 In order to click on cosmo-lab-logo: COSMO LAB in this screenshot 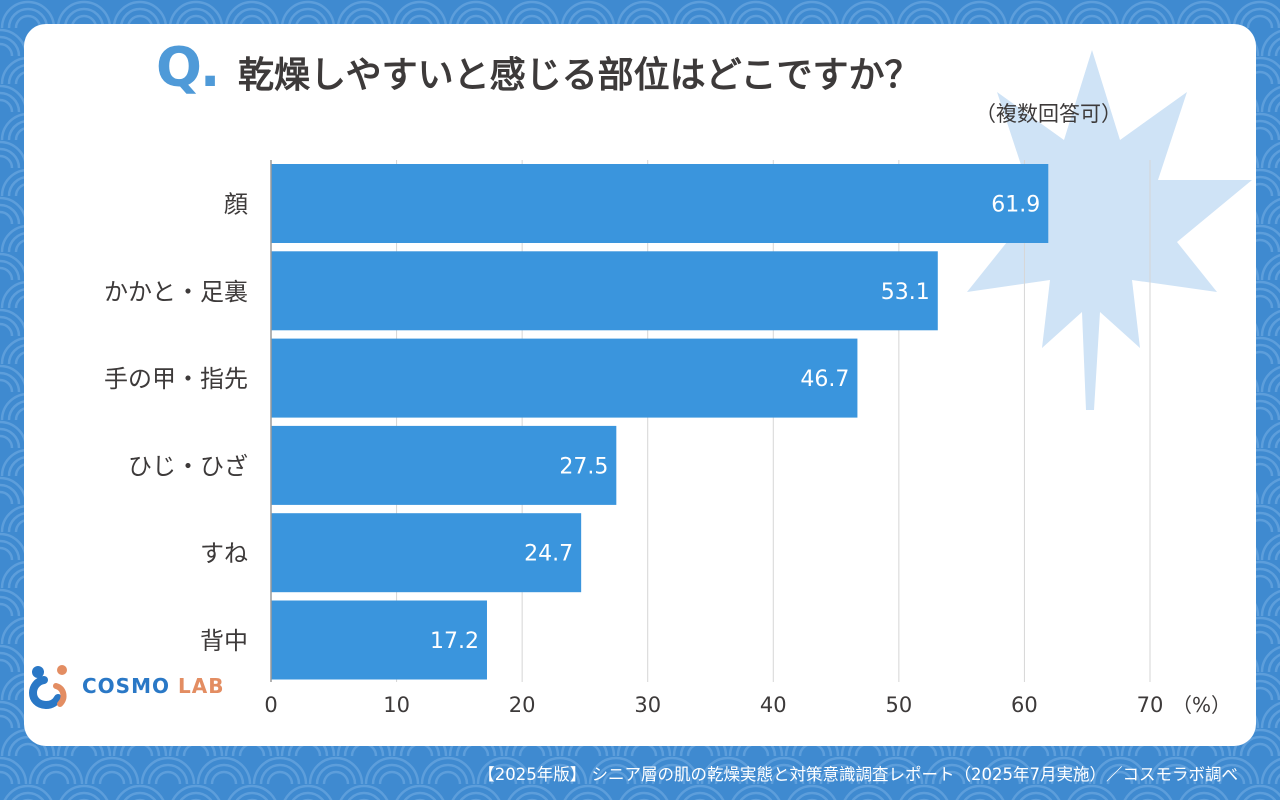, I will do `click(123, 685)`.